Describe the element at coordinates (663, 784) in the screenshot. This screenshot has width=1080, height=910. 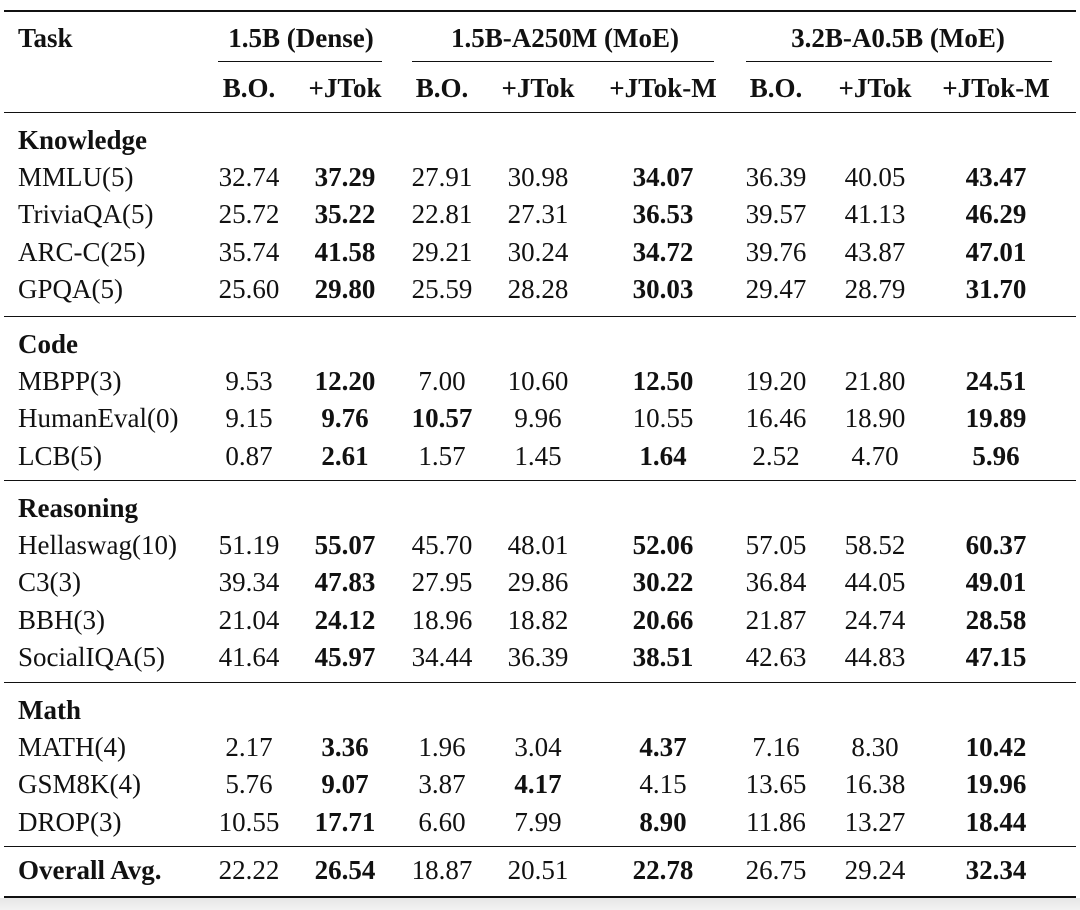
I see `table-cell: 4.15` at that location.